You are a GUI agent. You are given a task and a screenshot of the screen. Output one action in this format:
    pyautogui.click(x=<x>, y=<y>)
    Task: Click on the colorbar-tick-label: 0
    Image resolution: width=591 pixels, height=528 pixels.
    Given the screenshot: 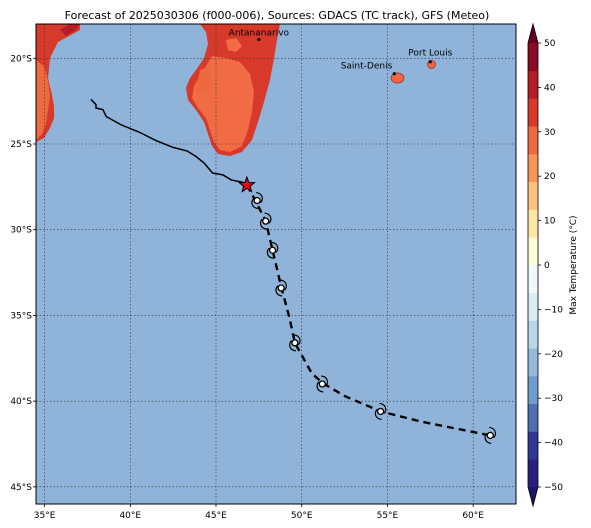 What is the action you would take?
    pyautogui.click(x=547, y=266)
    